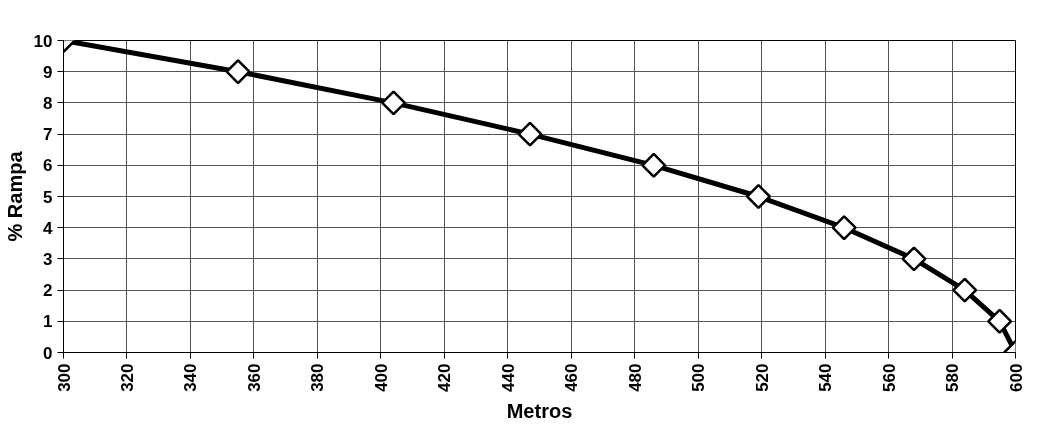 The width and height of the screenshot is (1045, 432). I want to click on y-tick-label: 4, so click(48, 228).